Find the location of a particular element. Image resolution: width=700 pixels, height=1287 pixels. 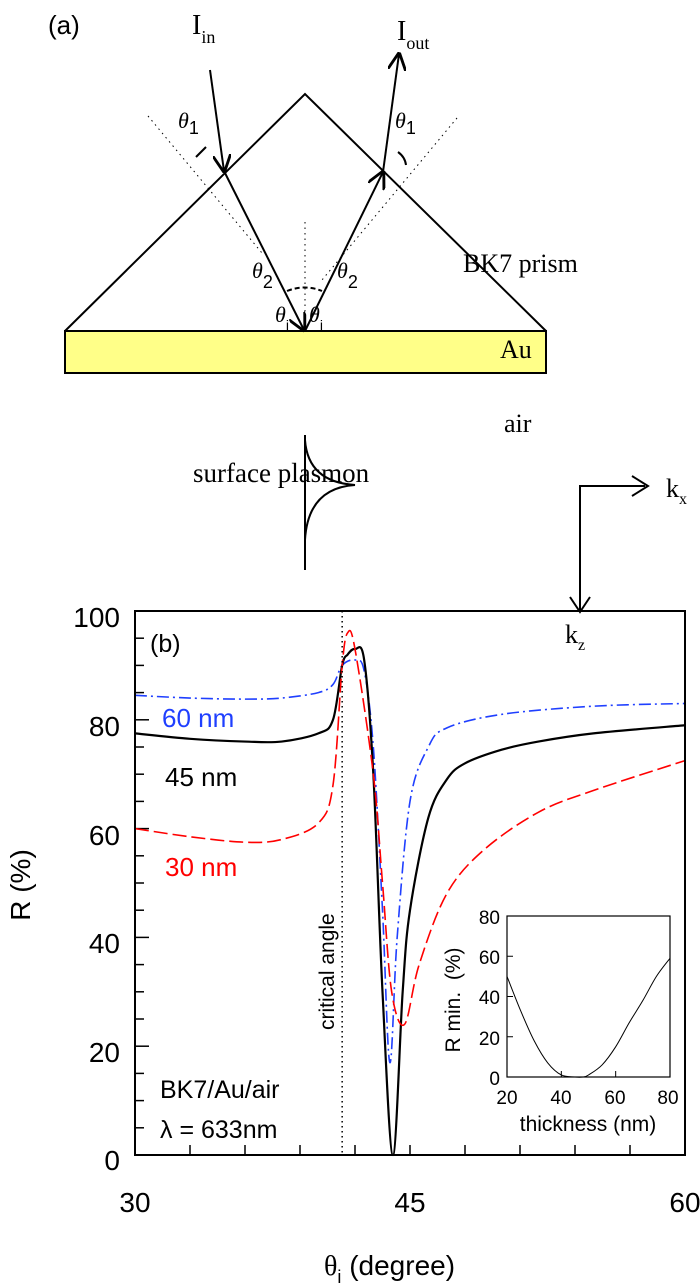

inset-x-axis-label: thickness (nm) is located at coordinates (588, 1124).